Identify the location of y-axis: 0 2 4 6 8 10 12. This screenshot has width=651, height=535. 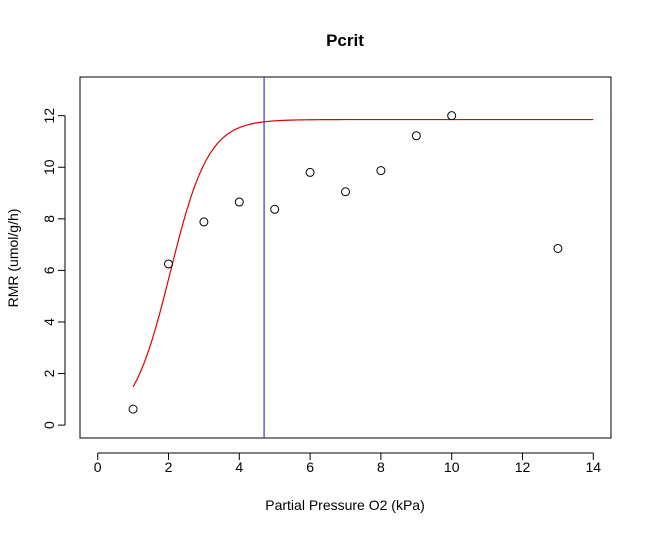
(53, 268).